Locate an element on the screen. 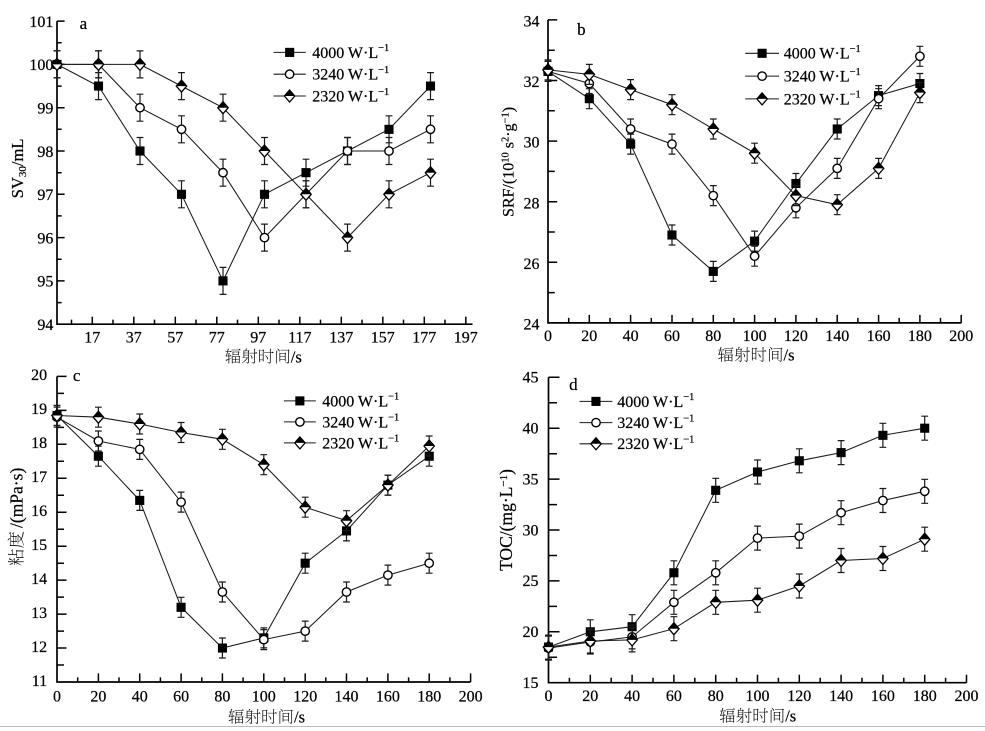 The image size is (985, 731). svg-text: 96 is located at coordinates (45, 238).